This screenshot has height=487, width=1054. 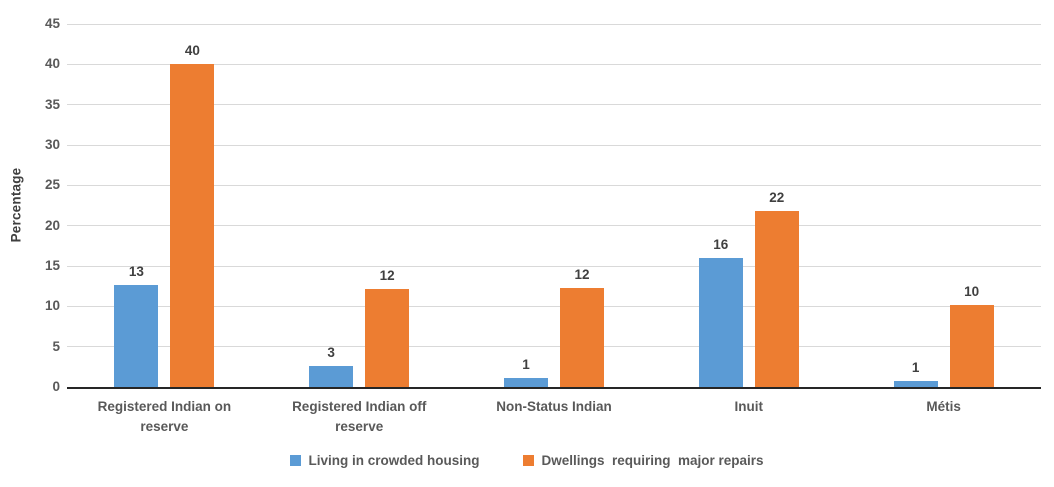 I want to click on y-axis-tick-label: 25, so click(x=52, y=185).